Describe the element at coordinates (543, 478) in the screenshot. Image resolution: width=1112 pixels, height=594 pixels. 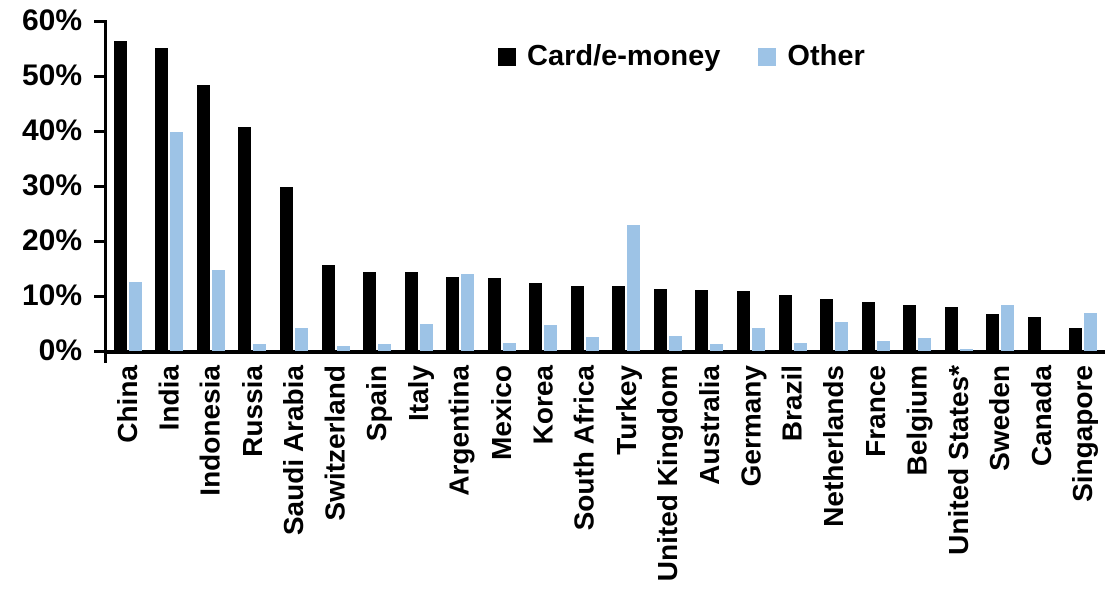
I see `x-axis-label-cell: Korea` at that location.